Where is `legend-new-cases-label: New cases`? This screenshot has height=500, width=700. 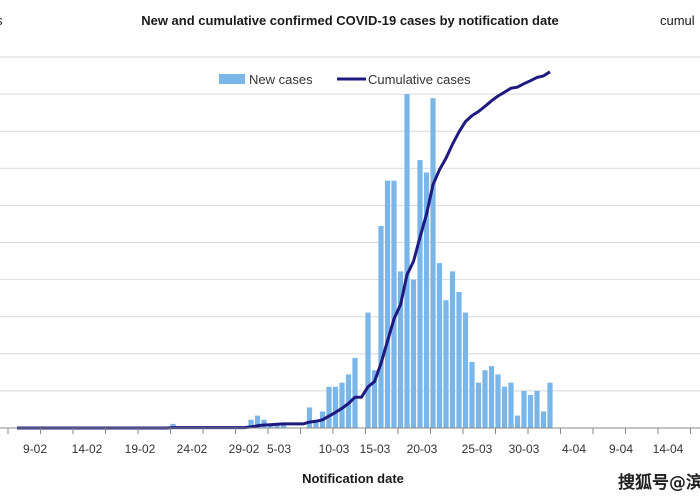
legend-new-cases-label: New cases is located at coordinates (281, 79).